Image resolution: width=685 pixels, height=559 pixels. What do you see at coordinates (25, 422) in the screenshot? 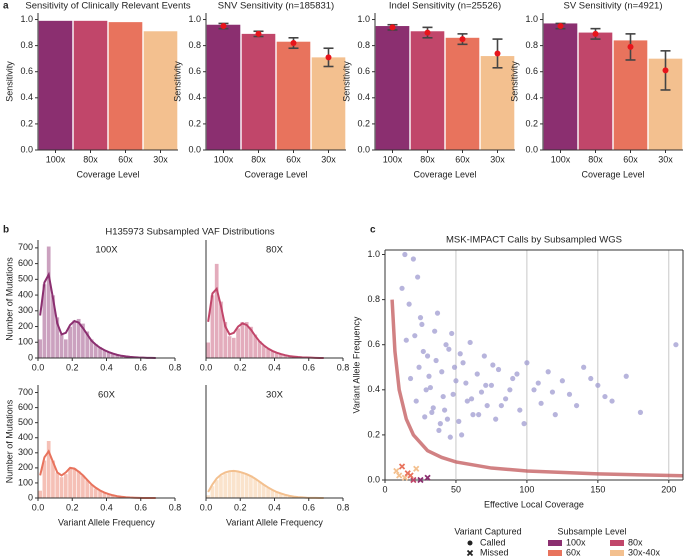
I see `y-tick-label: 500` at bounding box center [25, 422].